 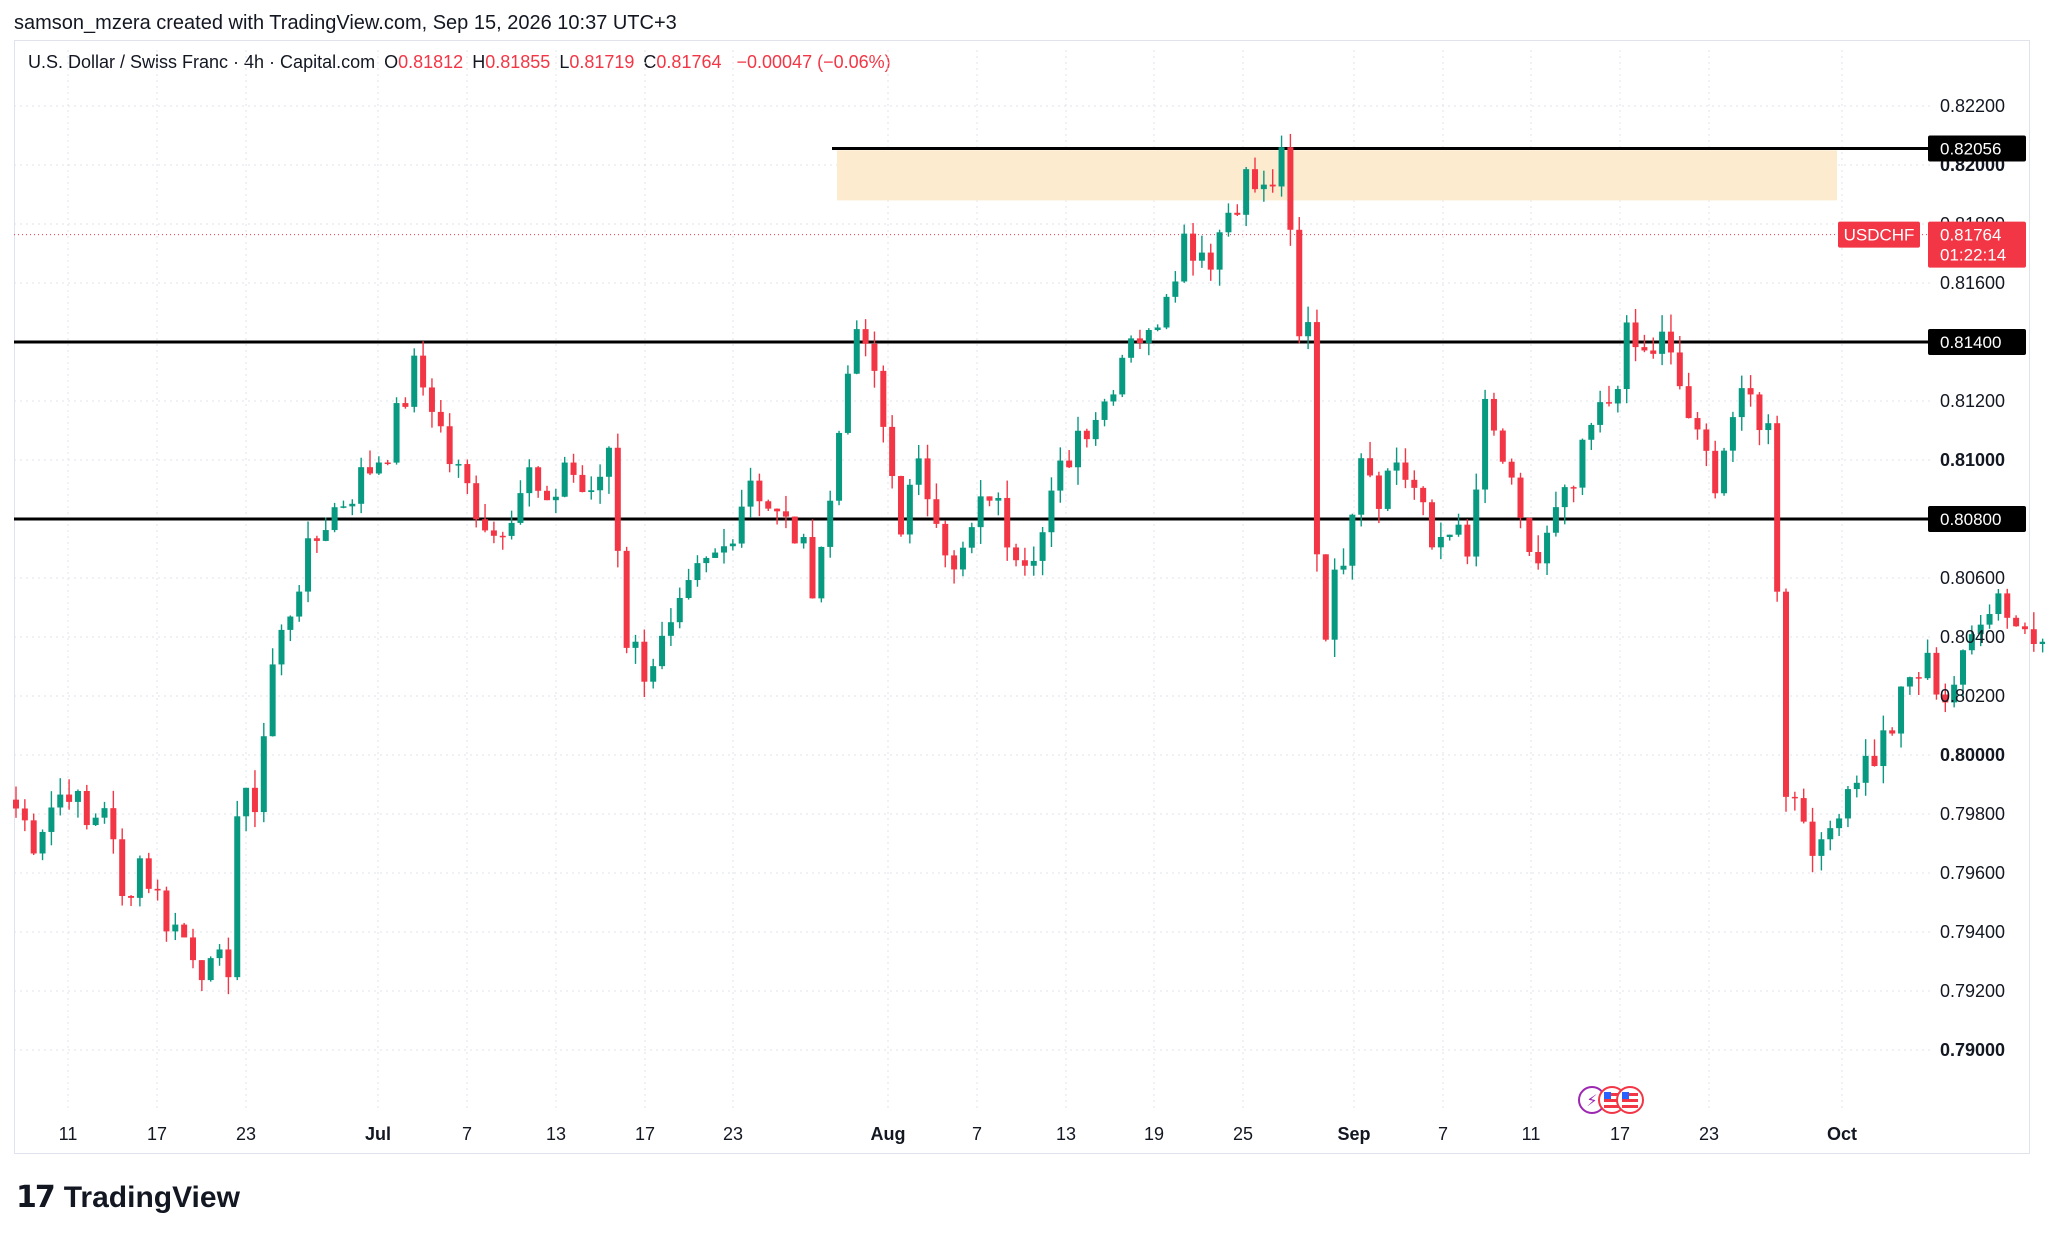 What do you see at coordinates (1972, 637) in the screenshot?
I see `price-tick-label: 0.80400` at bounding box center [1972, 637].